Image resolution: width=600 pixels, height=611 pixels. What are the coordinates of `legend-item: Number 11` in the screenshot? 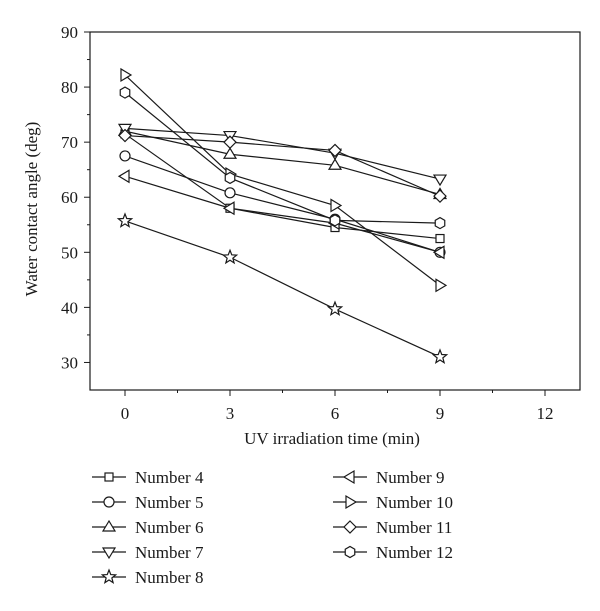 It's located at (392, 527).